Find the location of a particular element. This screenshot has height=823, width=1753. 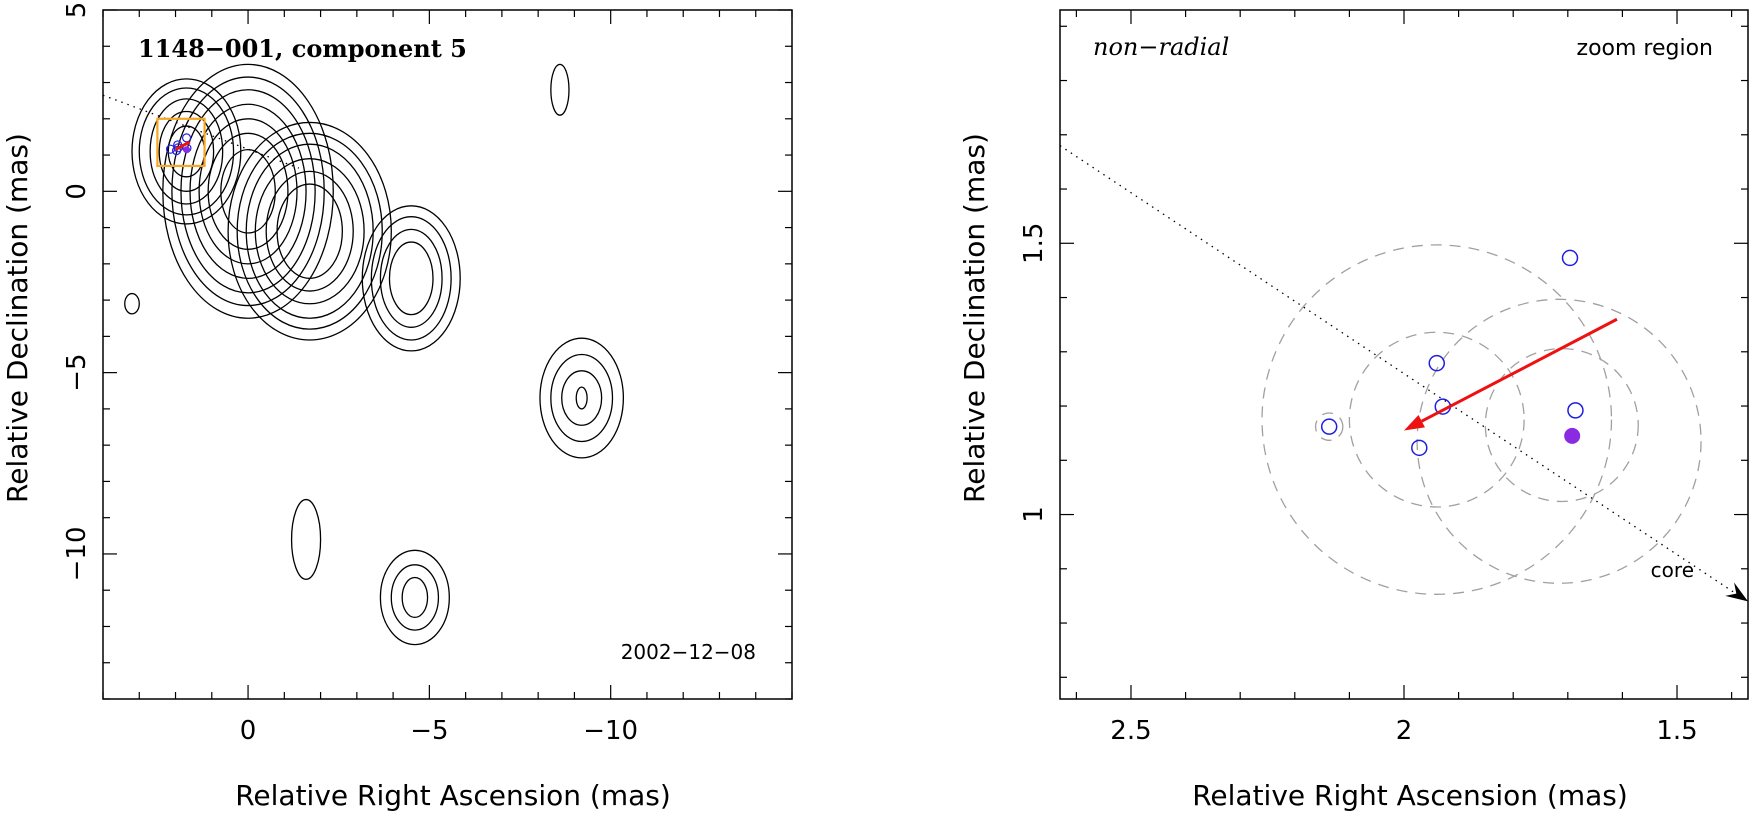

x-tick-label: −10 is located at coordinates (610, 731).